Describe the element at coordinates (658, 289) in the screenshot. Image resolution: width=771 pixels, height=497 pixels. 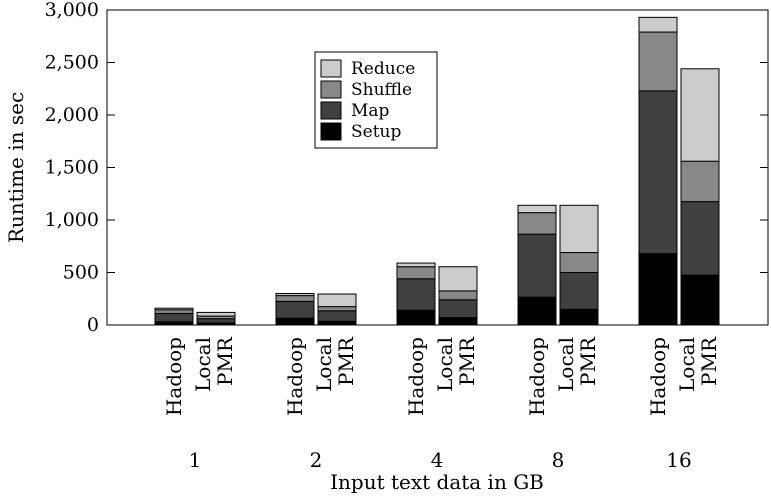
I see `bar-segment-setup-hadoop-16gb` at that location.